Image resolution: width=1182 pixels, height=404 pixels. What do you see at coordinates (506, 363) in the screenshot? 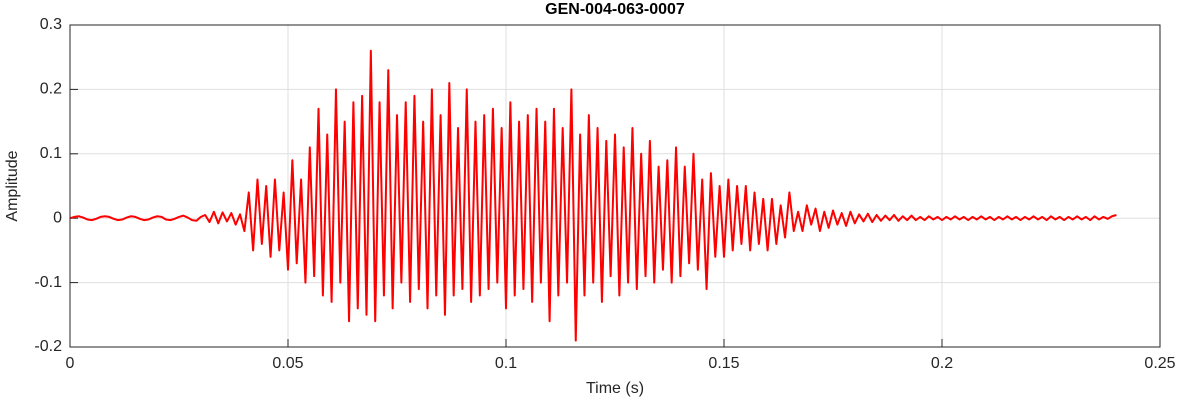
I see `x-tick-label: 0.1` at bounding box center [506, 363].